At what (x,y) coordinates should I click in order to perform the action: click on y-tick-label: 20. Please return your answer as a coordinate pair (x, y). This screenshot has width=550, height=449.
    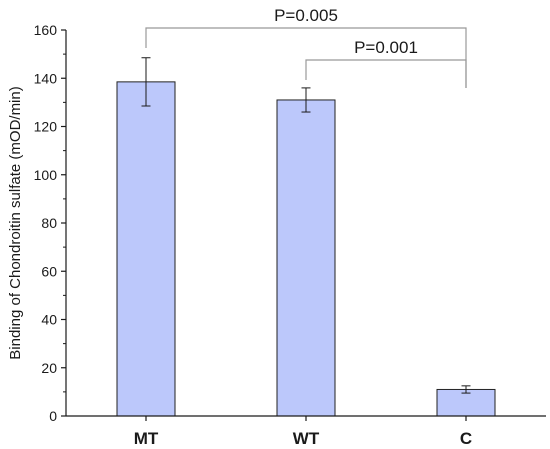
    Looking at the image, I should click on (49, 368).